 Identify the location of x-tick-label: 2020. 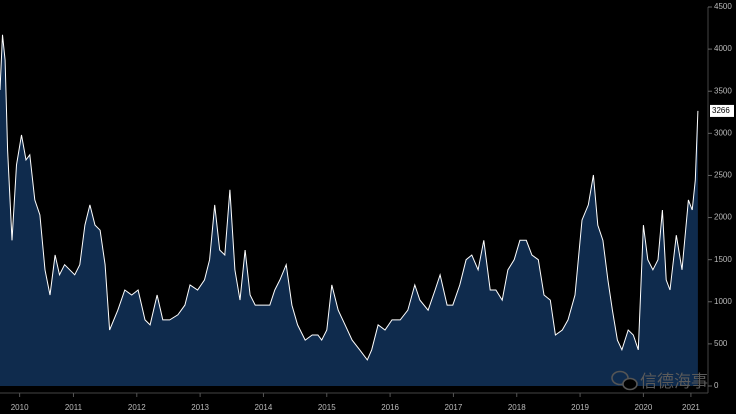
(644, 407).